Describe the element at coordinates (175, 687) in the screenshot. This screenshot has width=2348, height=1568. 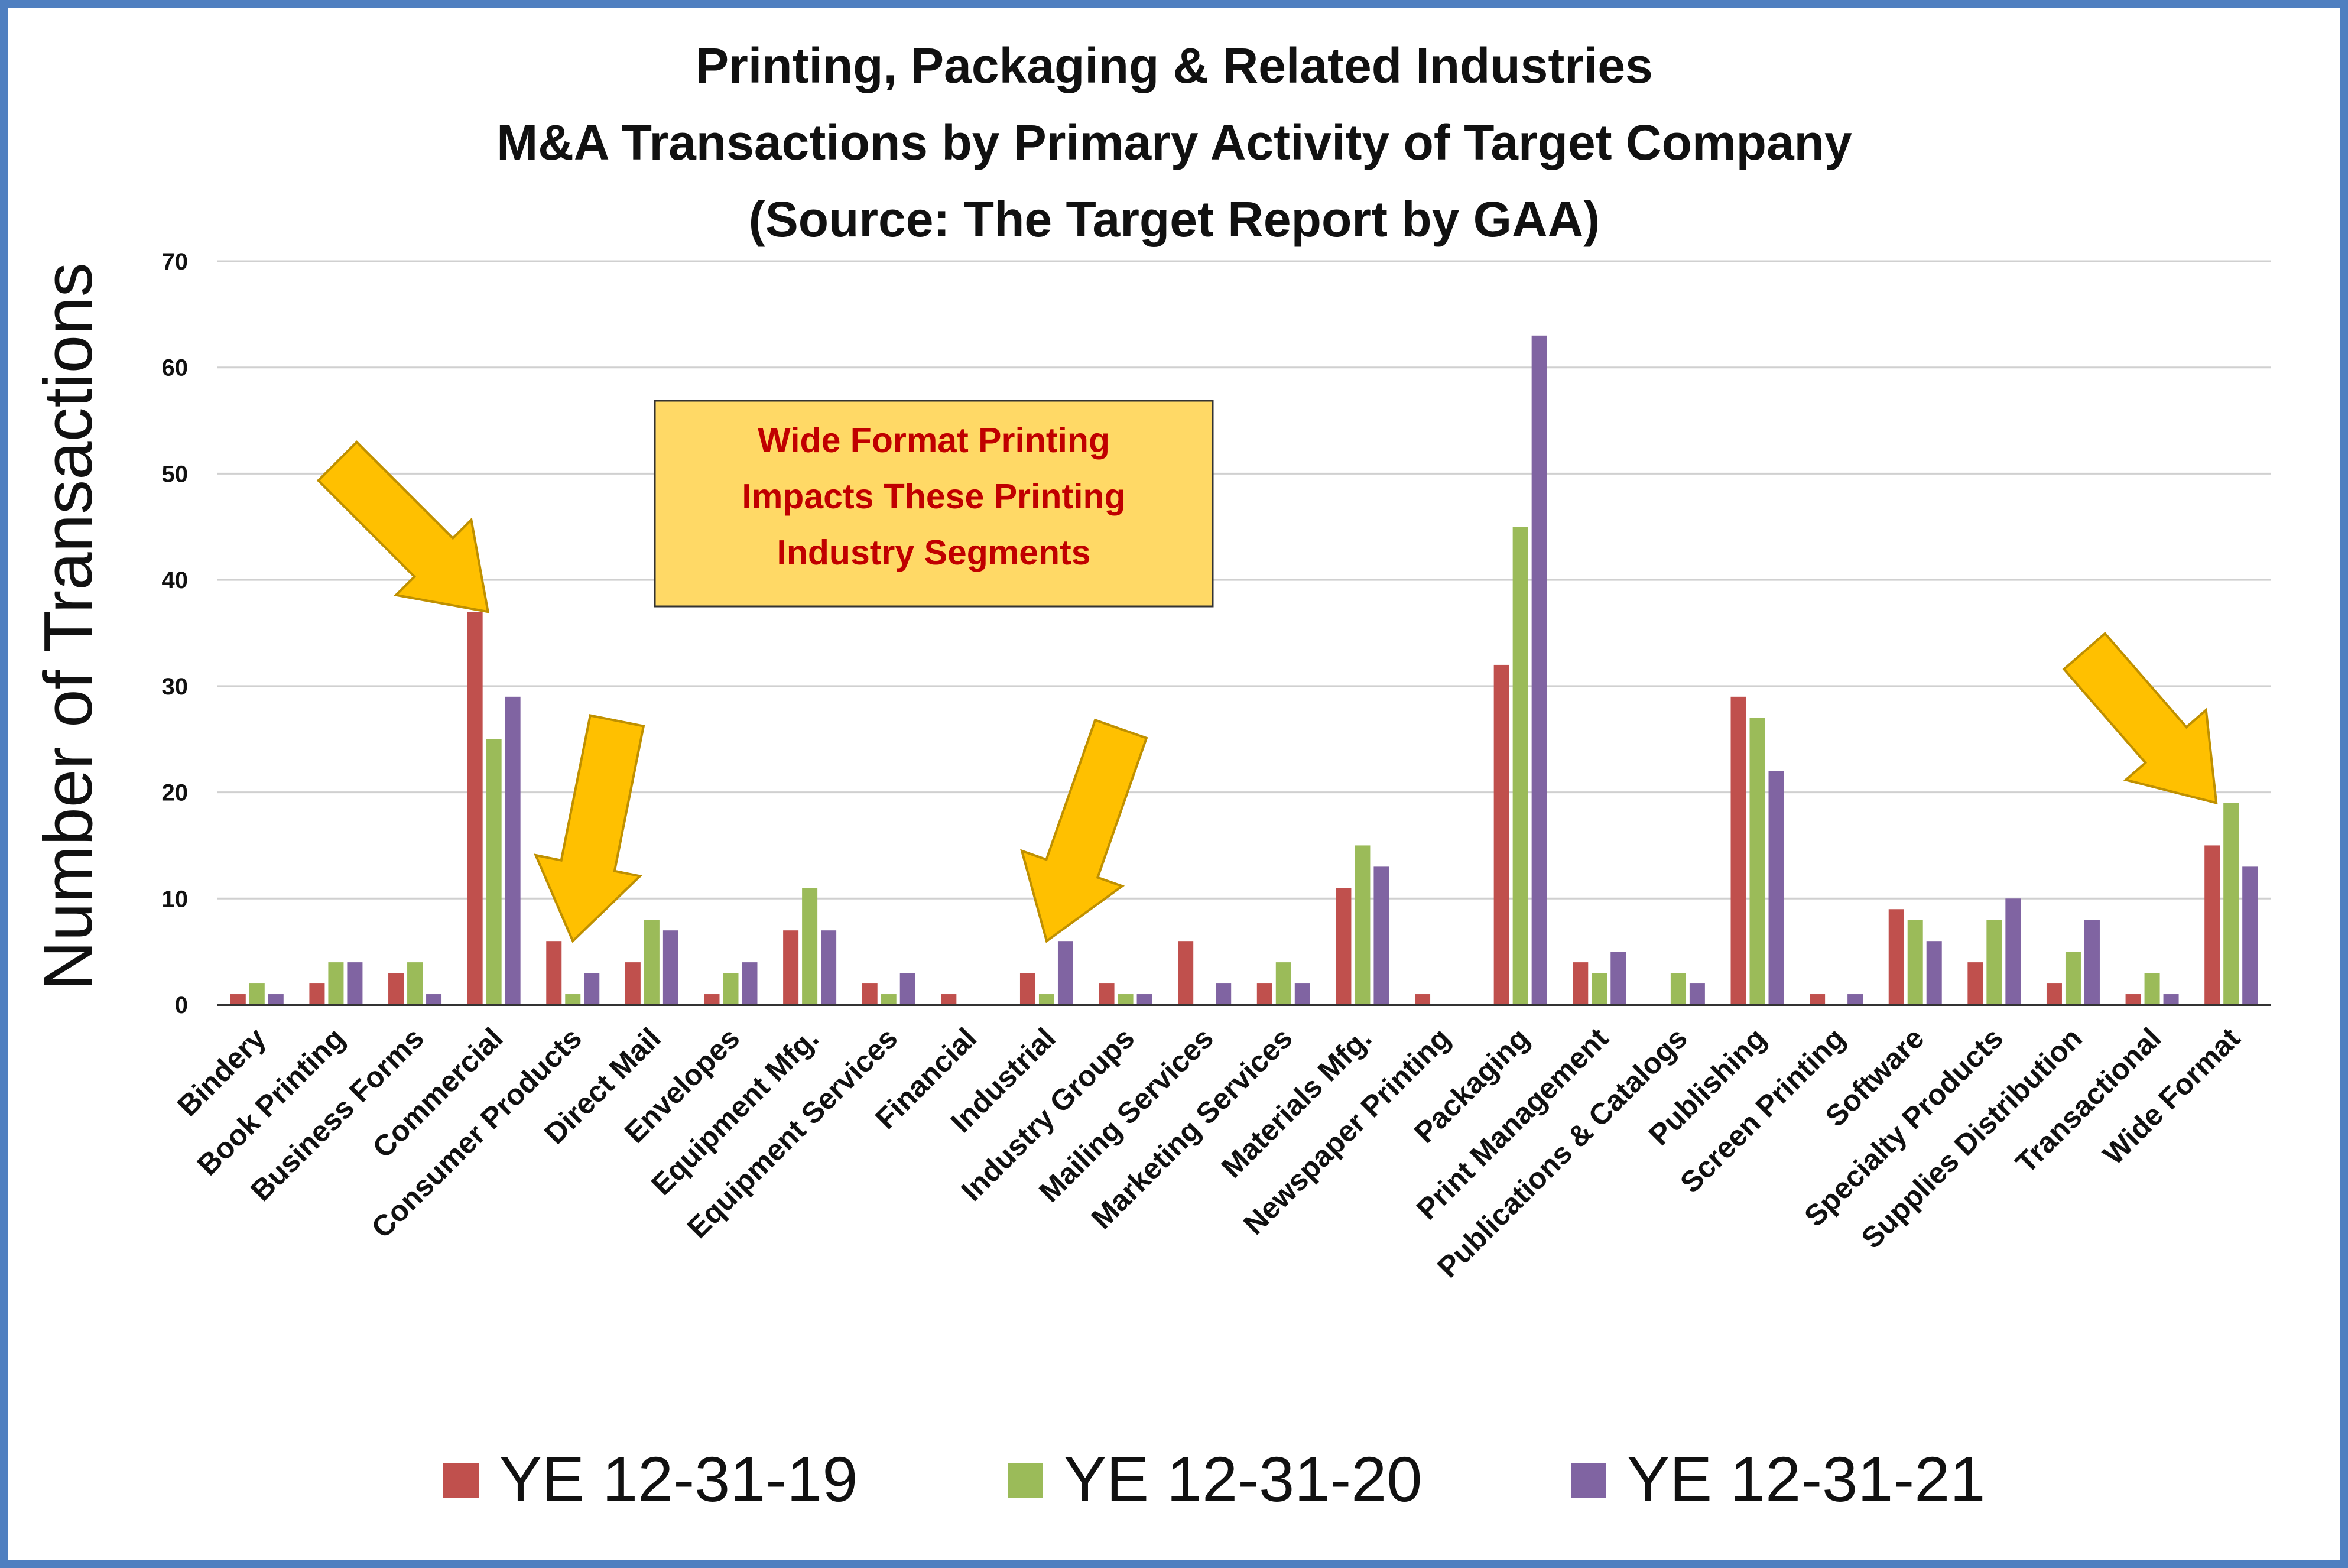
I see `y-tick-label: 30` at that location.